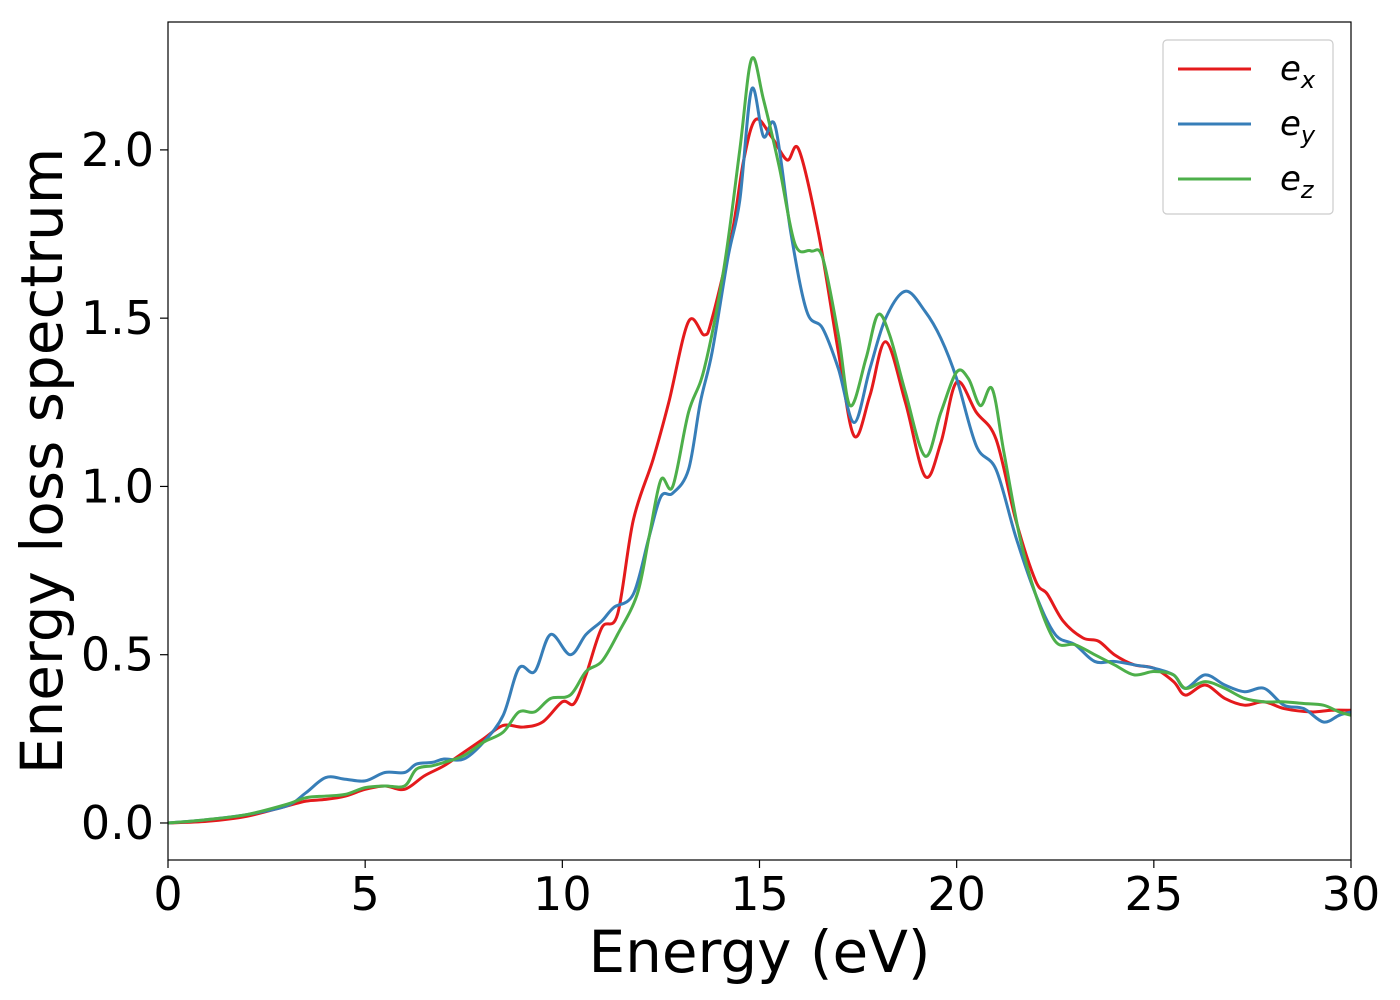 The height and width of the screenshot is (1000, 1400). I want to click on x-tick-label: 5, so click(365, 894).